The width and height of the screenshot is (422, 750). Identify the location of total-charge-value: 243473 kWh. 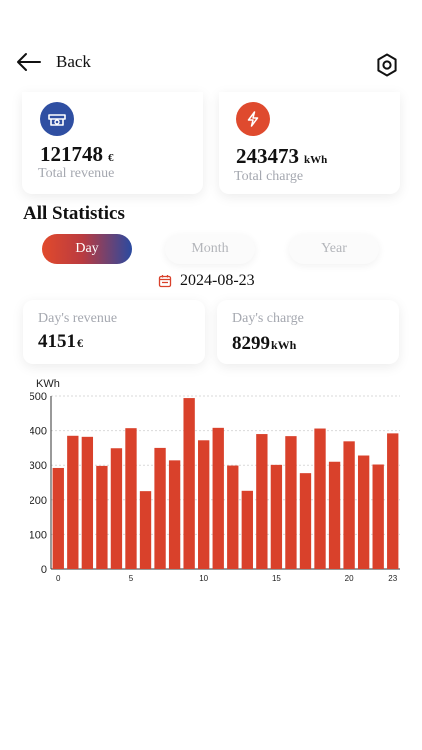
(282, 156).